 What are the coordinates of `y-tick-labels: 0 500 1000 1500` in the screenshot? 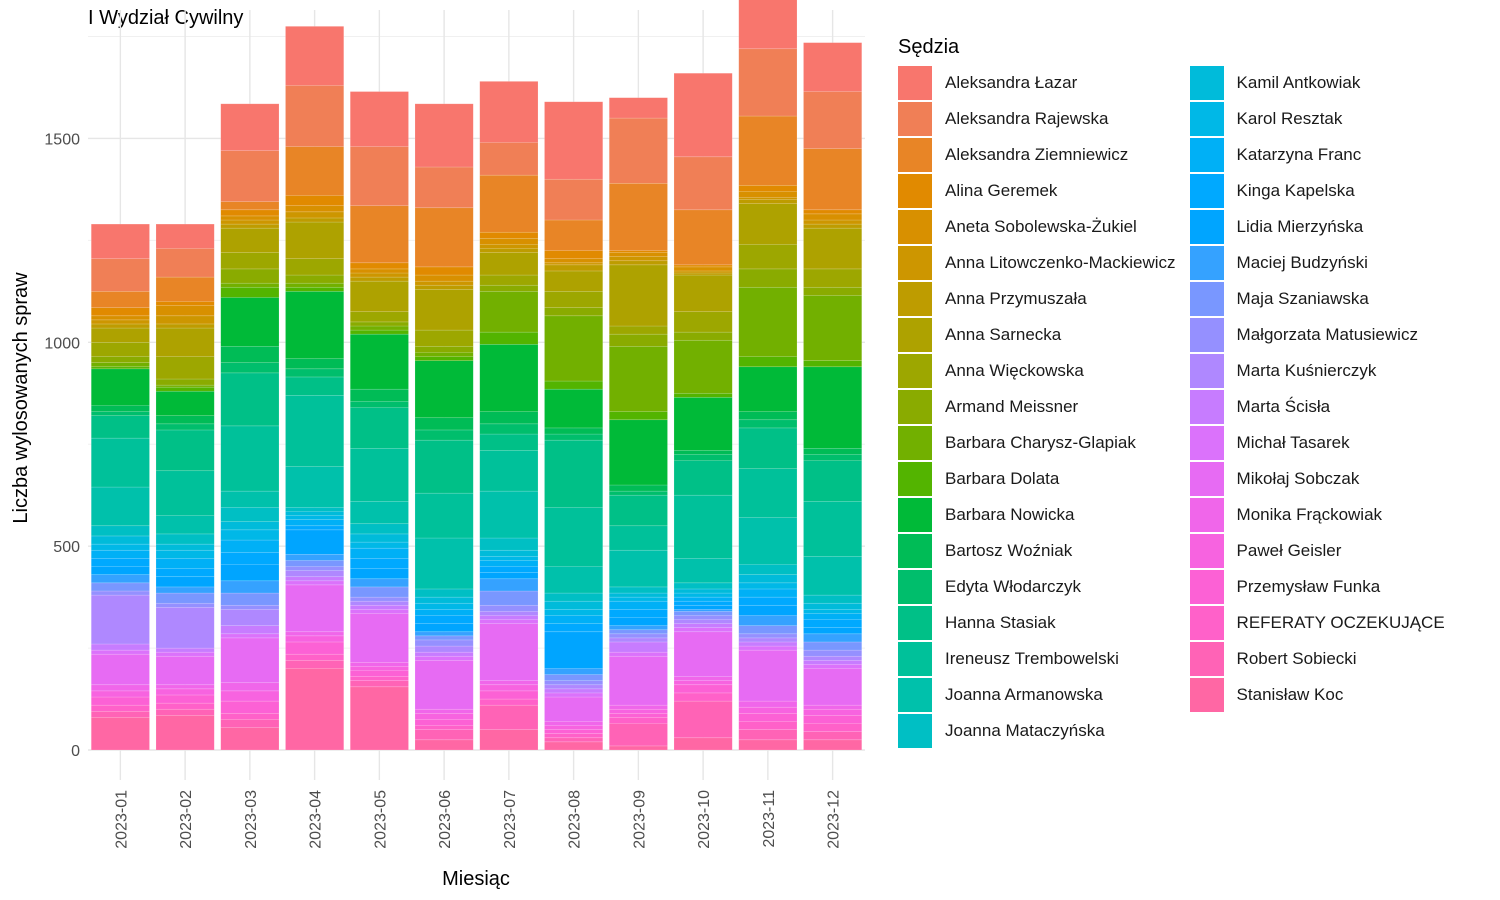 It's located at (62, 445).